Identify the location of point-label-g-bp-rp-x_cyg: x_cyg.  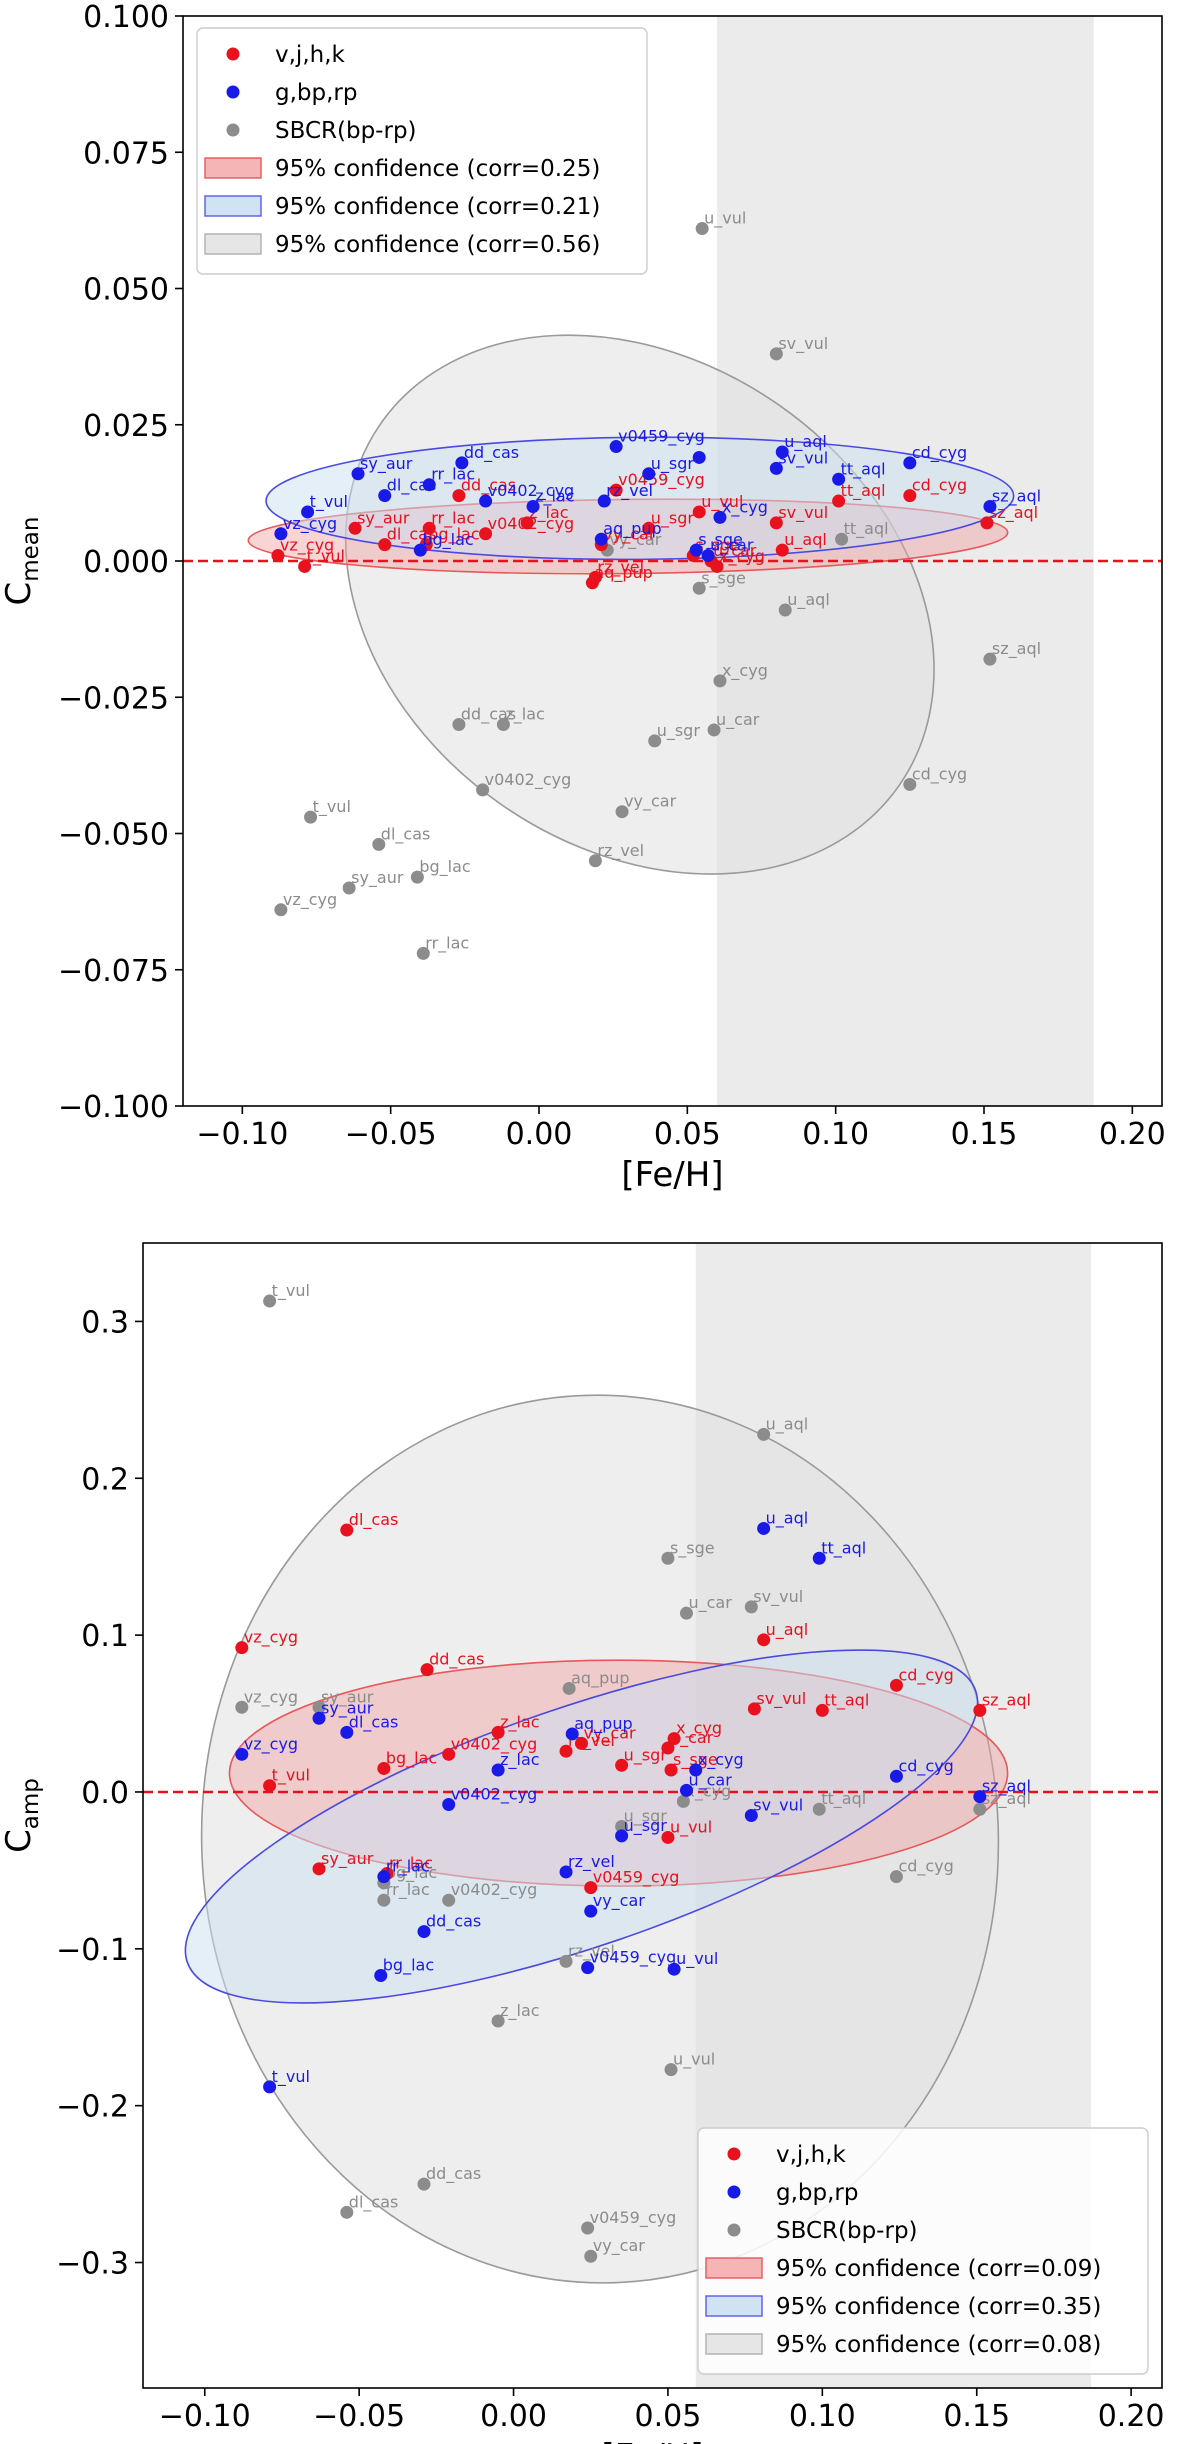
(745, 507).